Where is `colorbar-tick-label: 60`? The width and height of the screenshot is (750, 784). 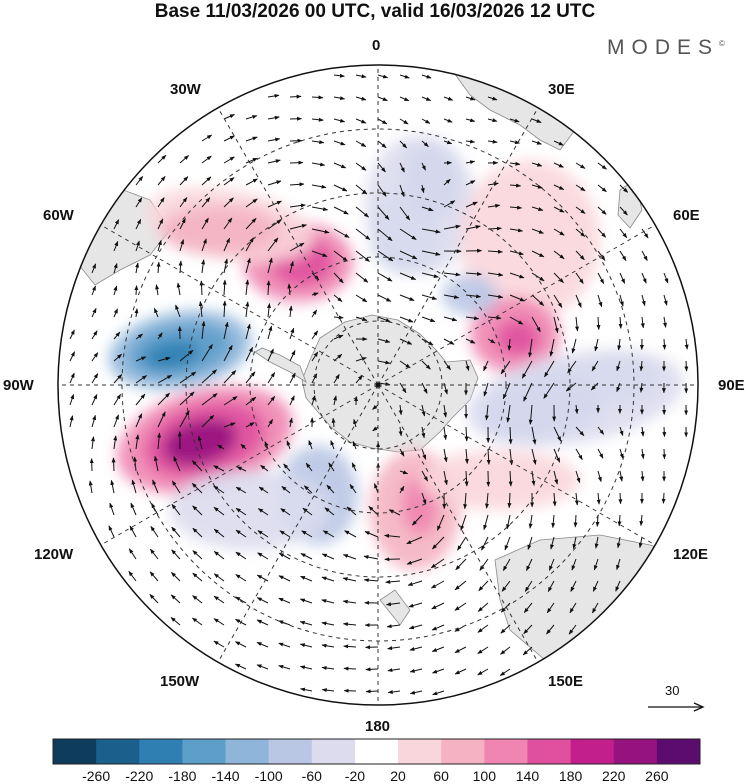
colorbar-tick-label: 60 is located at coordinates (441, 776).